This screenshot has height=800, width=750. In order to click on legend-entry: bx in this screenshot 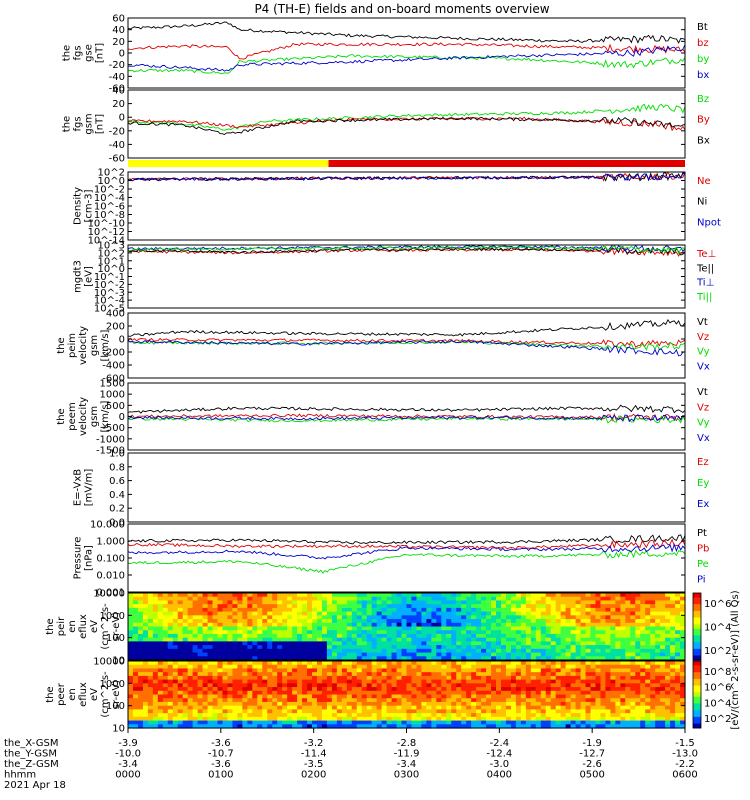, I will do `click(703, 75)`.